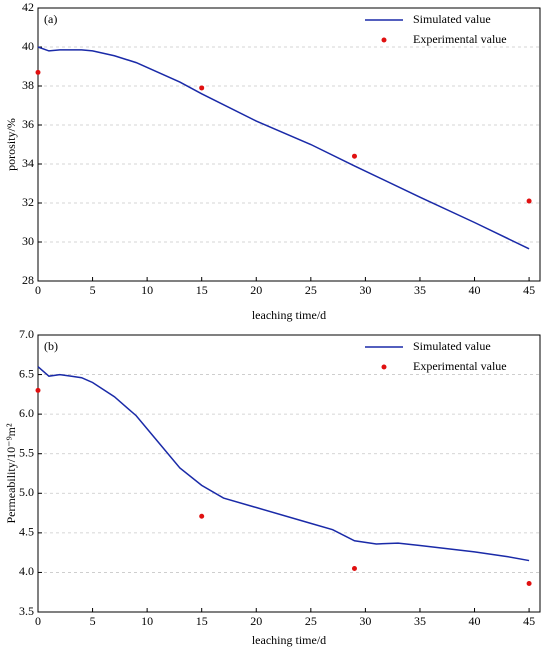  Describe the element at coordinates (28, 163) in the screenshot. I see `y-tick-label: 34` at that location.